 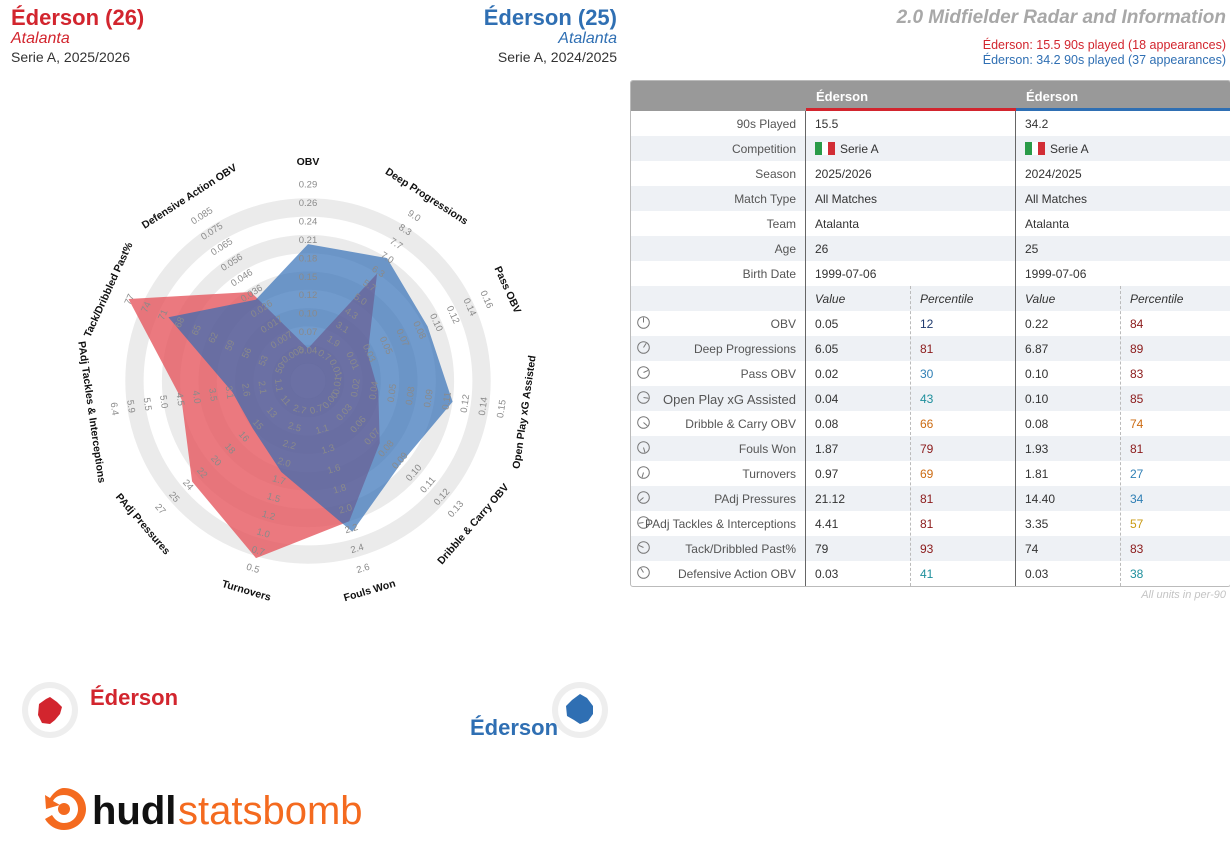 What do you see at coordinates (783, 324) in the screenshot?
I see `stat-label: OBV` at bounding box center [783, 324].